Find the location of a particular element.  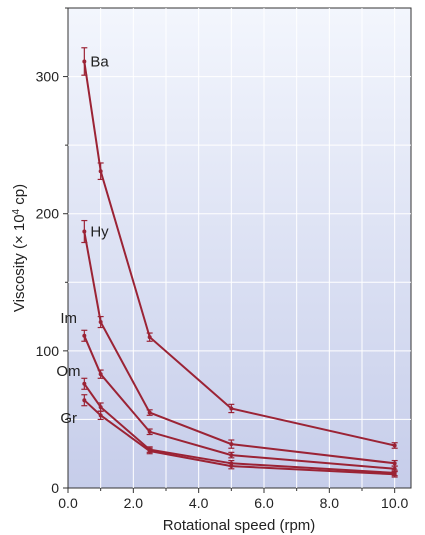

series-label: Gr is located at coordinates (68, 418).